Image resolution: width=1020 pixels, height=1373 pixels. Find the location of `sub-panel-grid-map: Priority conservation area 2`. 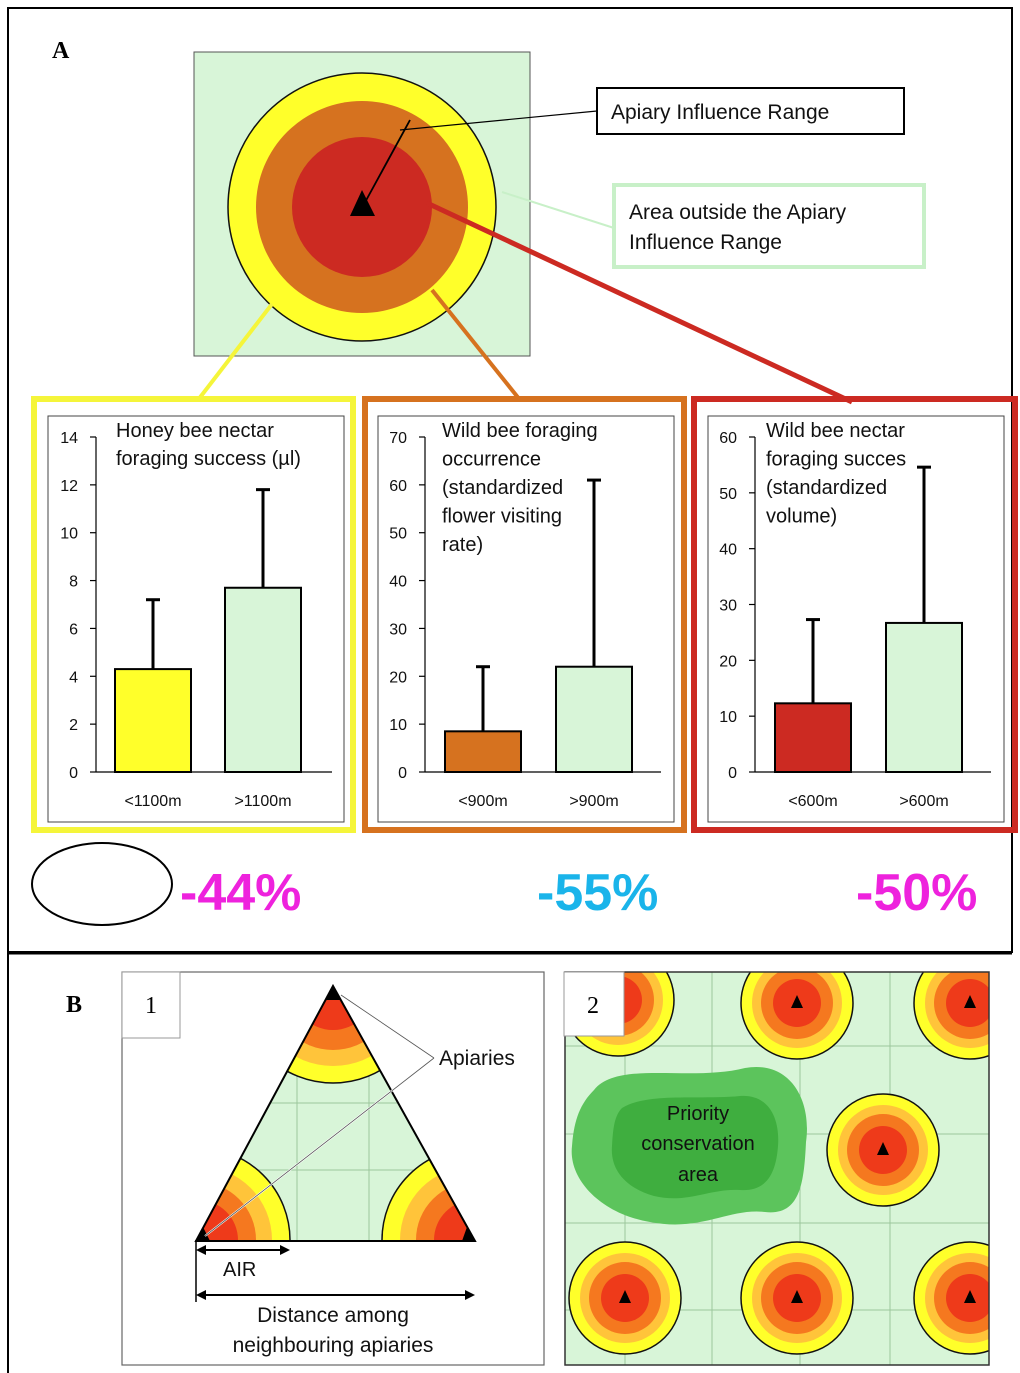

sub-panel-grid-map: Priority conservation area 2 is located at coordinates (776, 1168).